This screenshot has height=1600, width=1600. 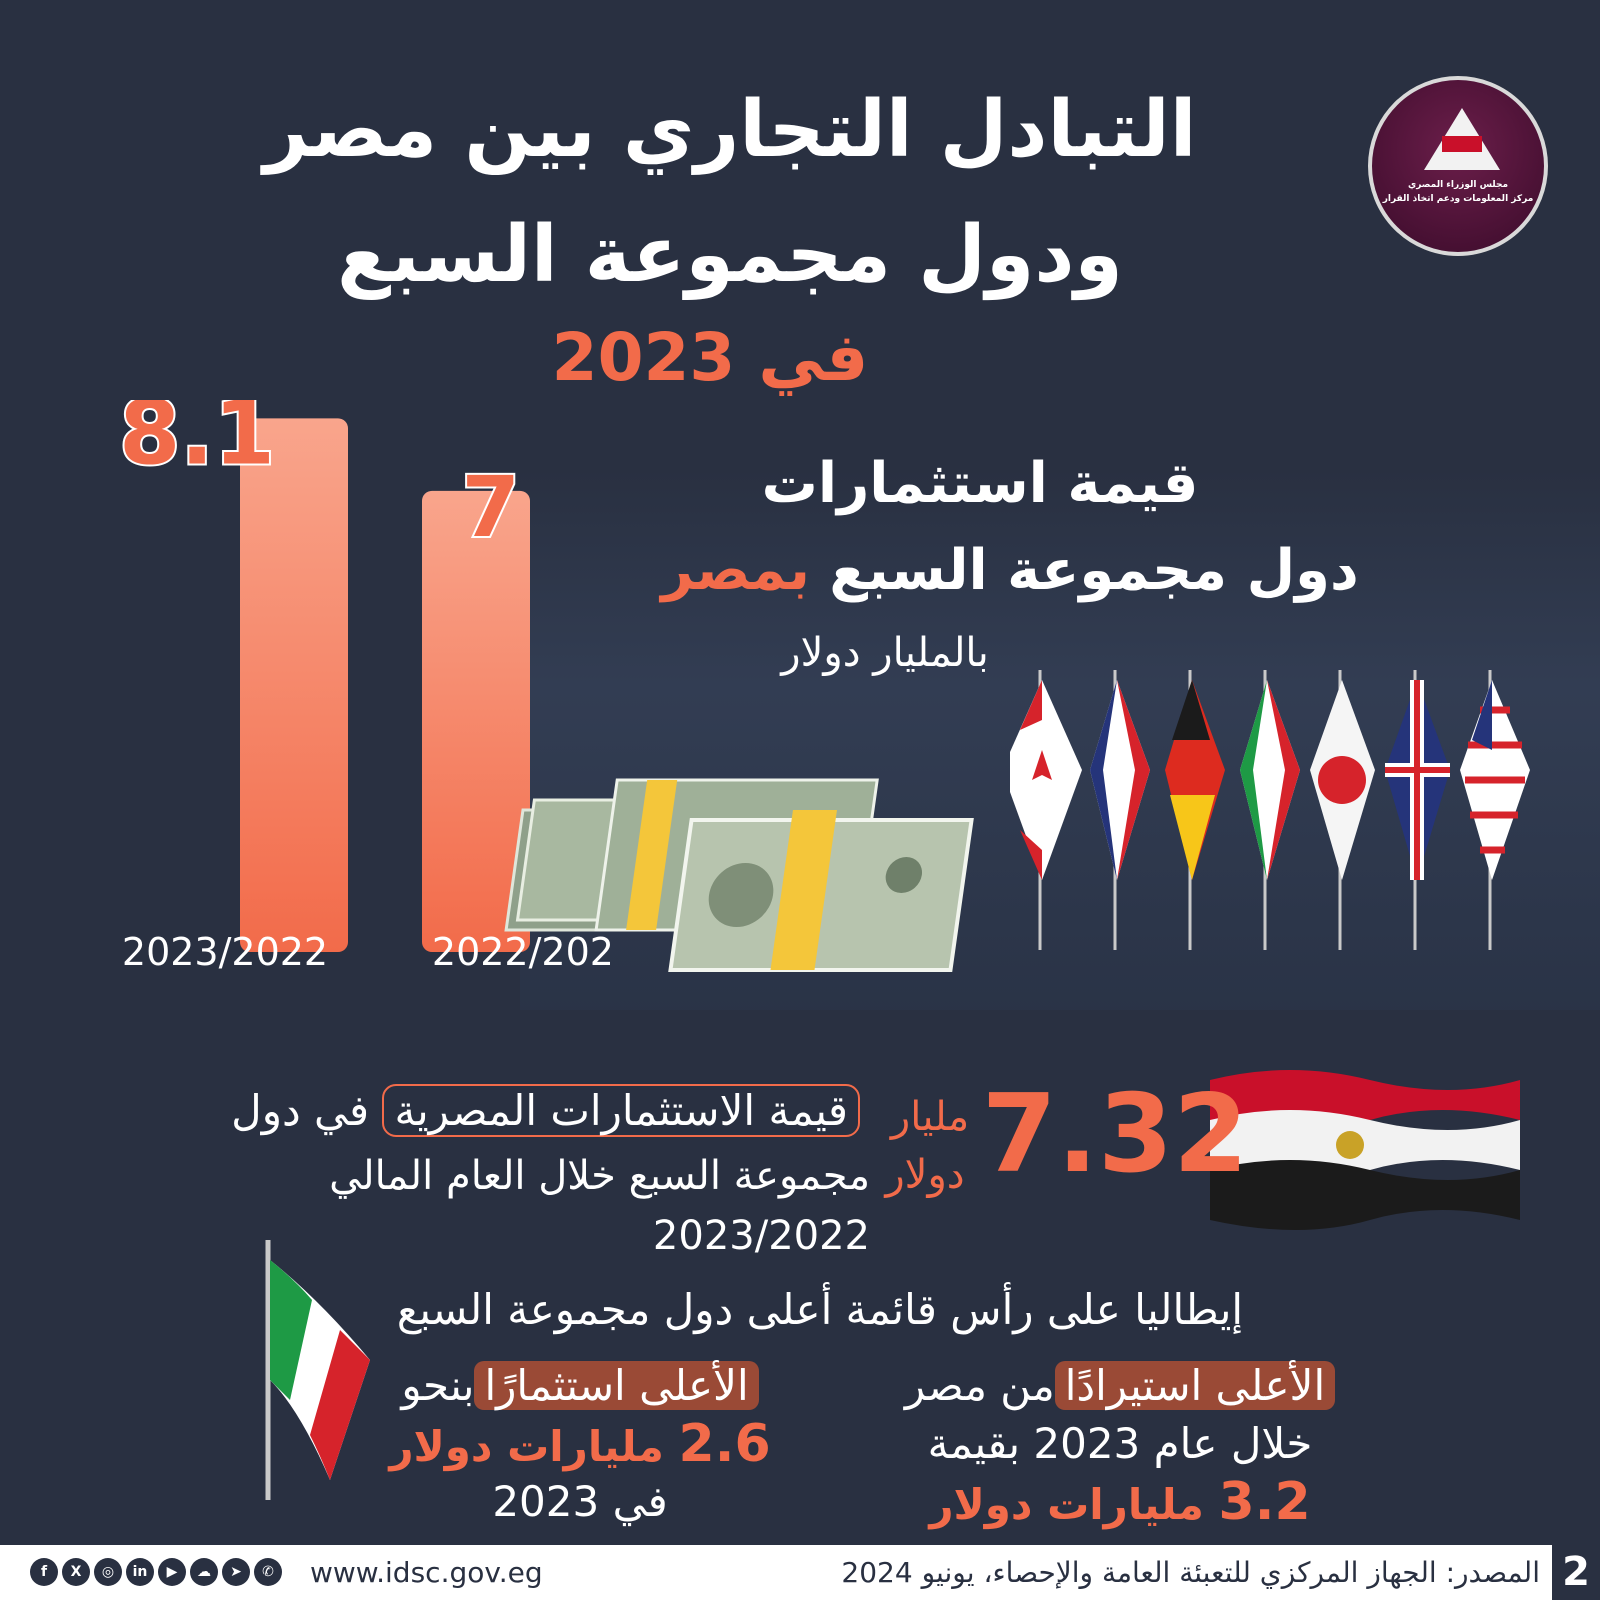 What do you see at coordinates (156, 1572) in the screenshot?
I see `social-icons: f X ◎ in ▶ ☁ ➤ ✆` at bounding box center [156, 1572].